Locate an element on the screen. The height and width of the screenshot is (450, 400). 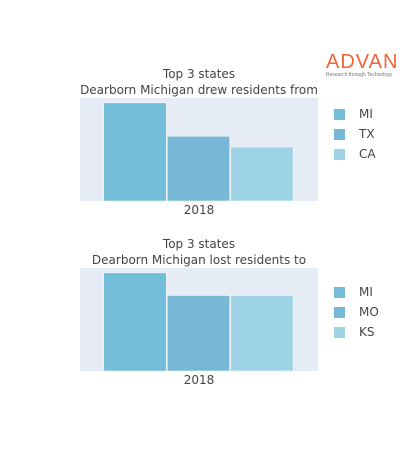
legend-label: MO is located at coordinates (369, 312).